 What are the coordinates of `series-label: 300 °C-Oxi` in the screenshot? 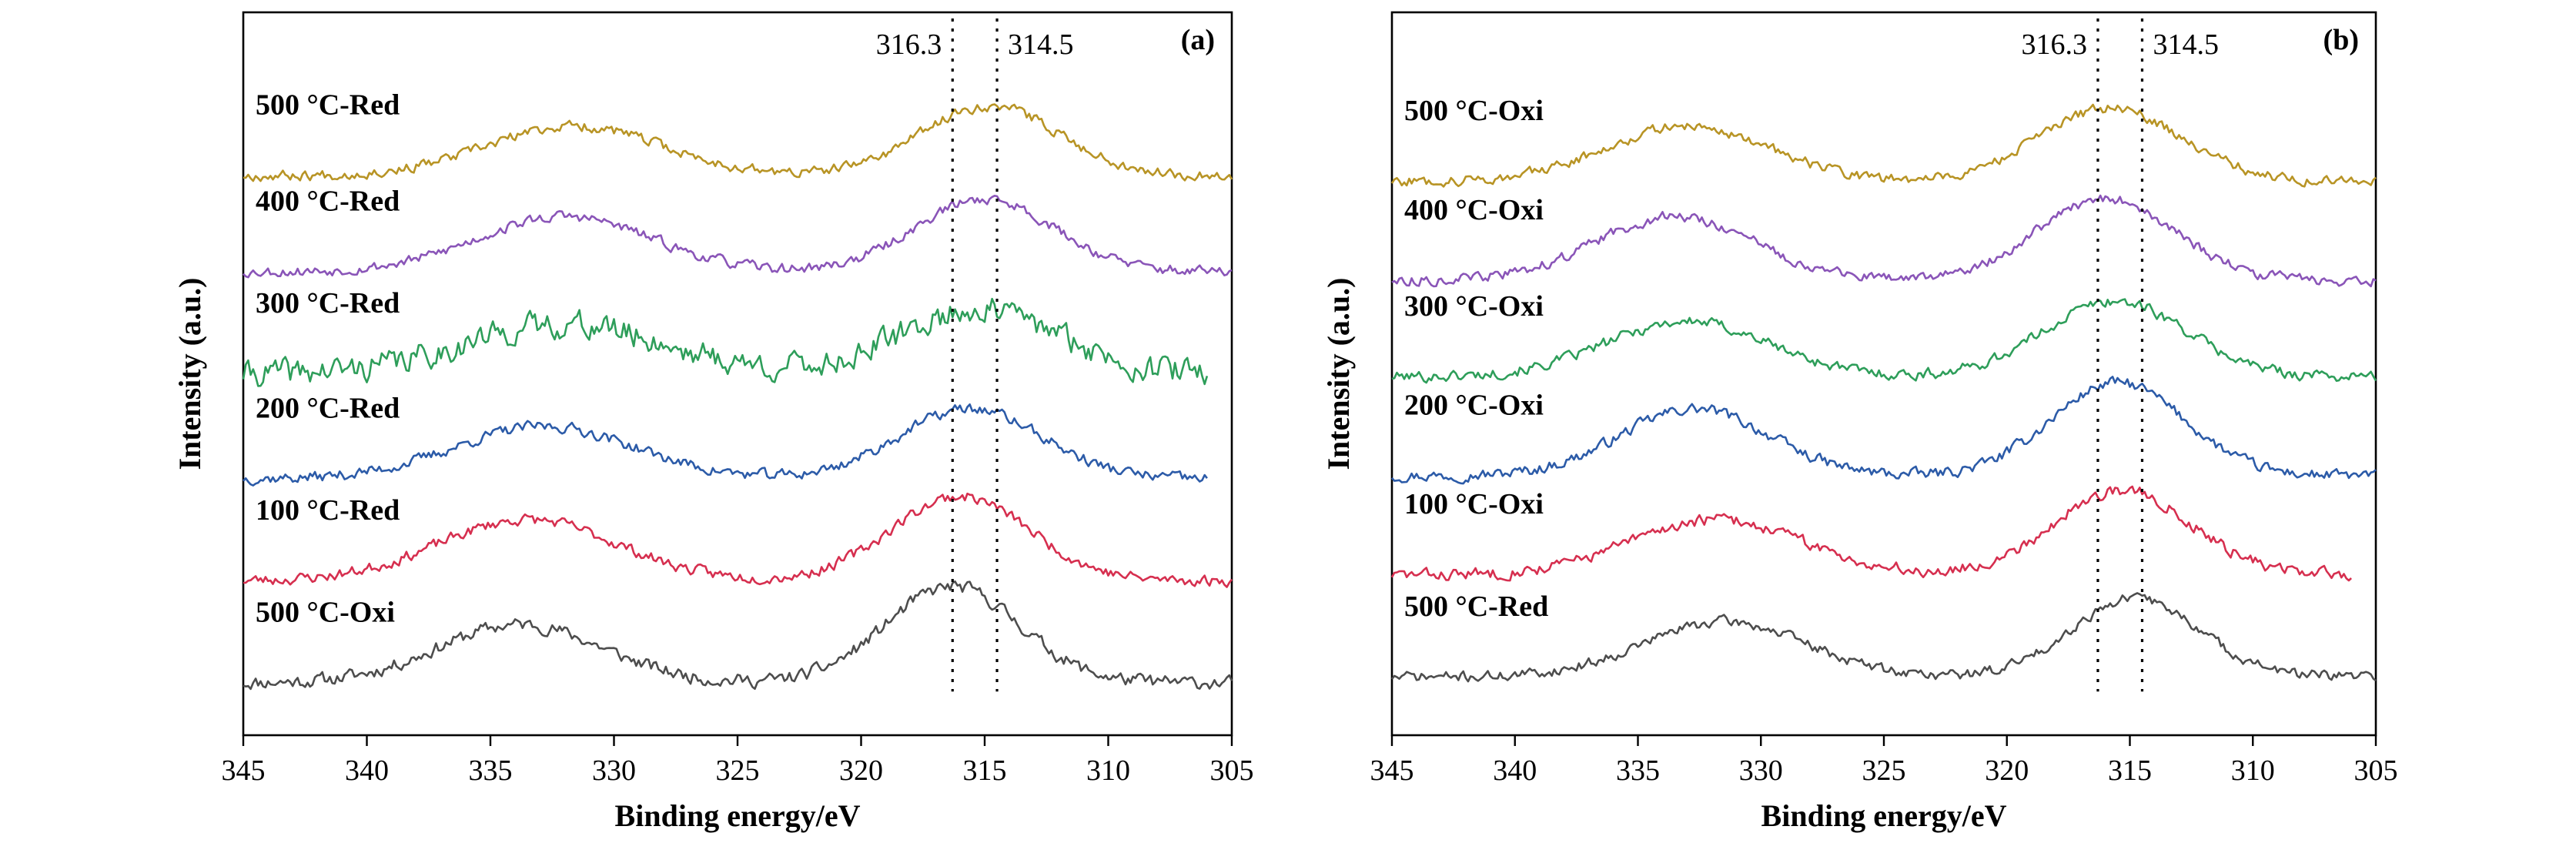 It's located at (1474, 306).